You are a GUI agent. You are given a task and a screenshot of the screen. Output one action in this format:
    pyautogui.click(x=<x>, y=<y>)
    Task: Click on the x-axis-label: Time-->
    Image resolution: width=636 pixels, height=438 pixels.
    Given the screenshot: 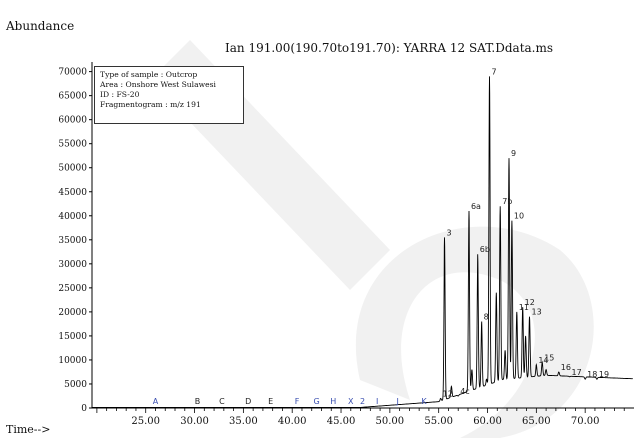 What is the action you would take?
    pyautogui.click(x=28, y=429)
    